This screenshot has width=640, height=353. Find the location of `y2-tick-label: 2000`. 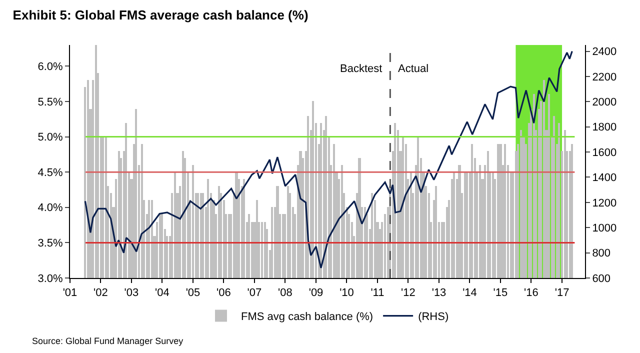

y2-tick-label: 2000 is located at coordinates (604, 102).